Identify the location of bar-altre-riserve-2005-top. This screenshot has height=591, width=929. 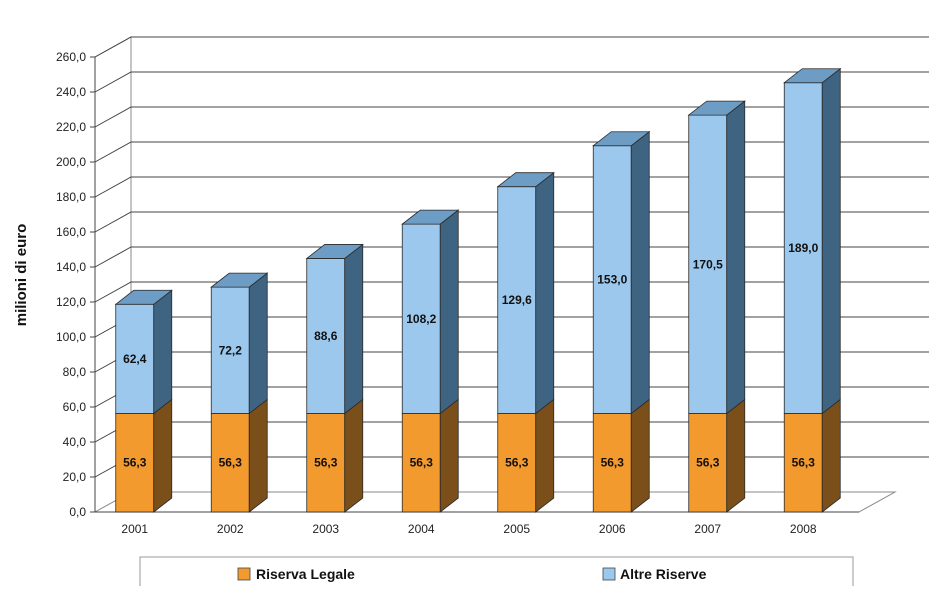
(525, 180).